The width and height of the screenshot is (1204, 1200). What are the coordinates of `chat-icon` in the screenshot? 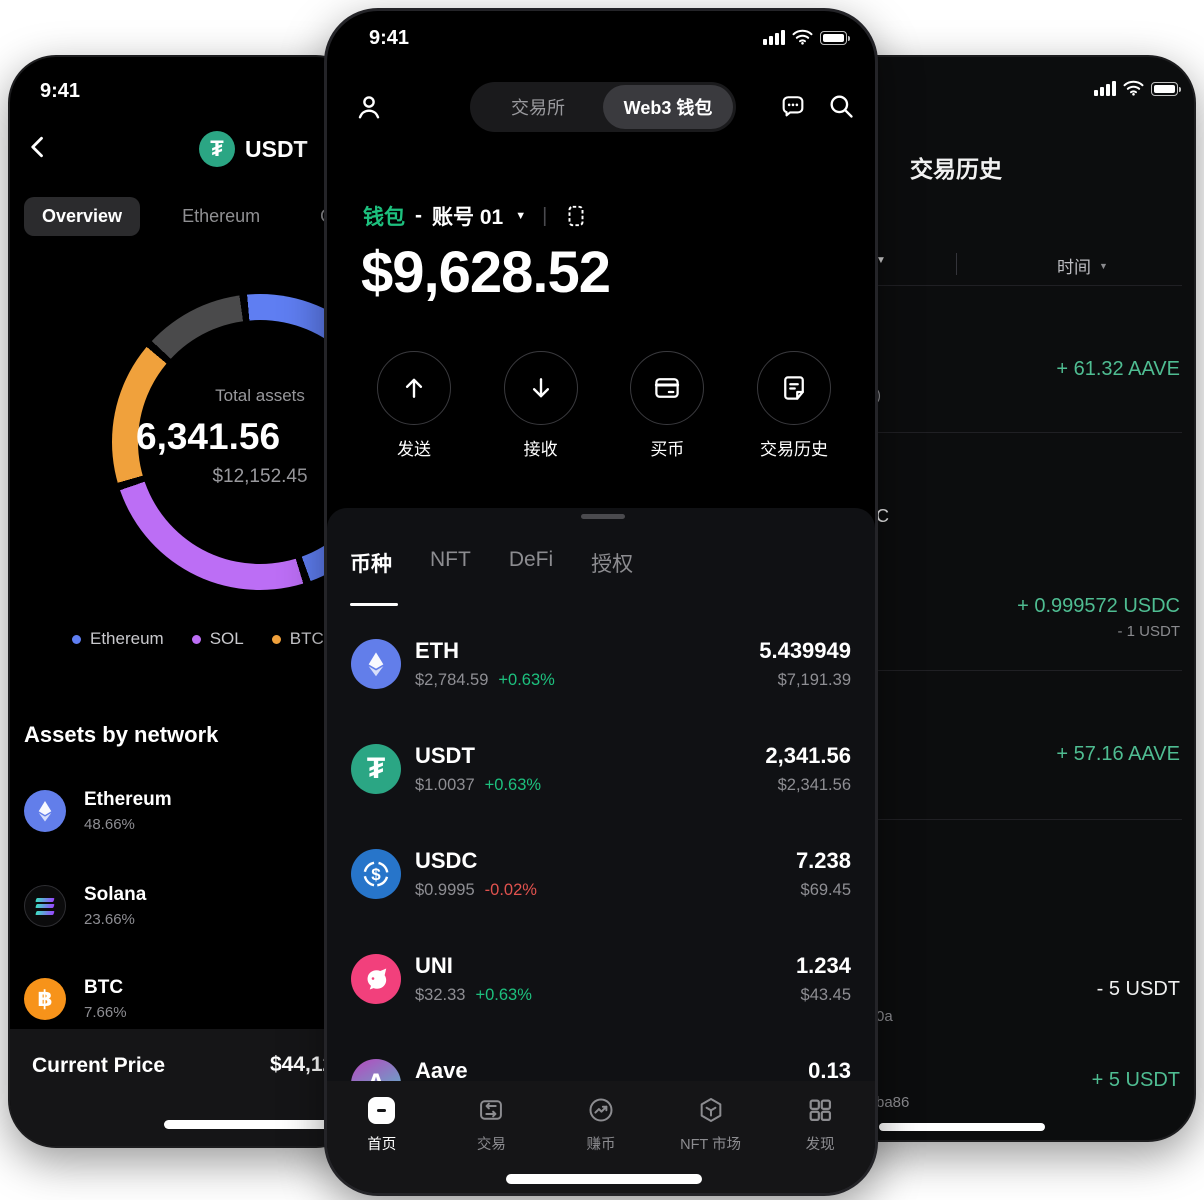 It's located at (793, 106).